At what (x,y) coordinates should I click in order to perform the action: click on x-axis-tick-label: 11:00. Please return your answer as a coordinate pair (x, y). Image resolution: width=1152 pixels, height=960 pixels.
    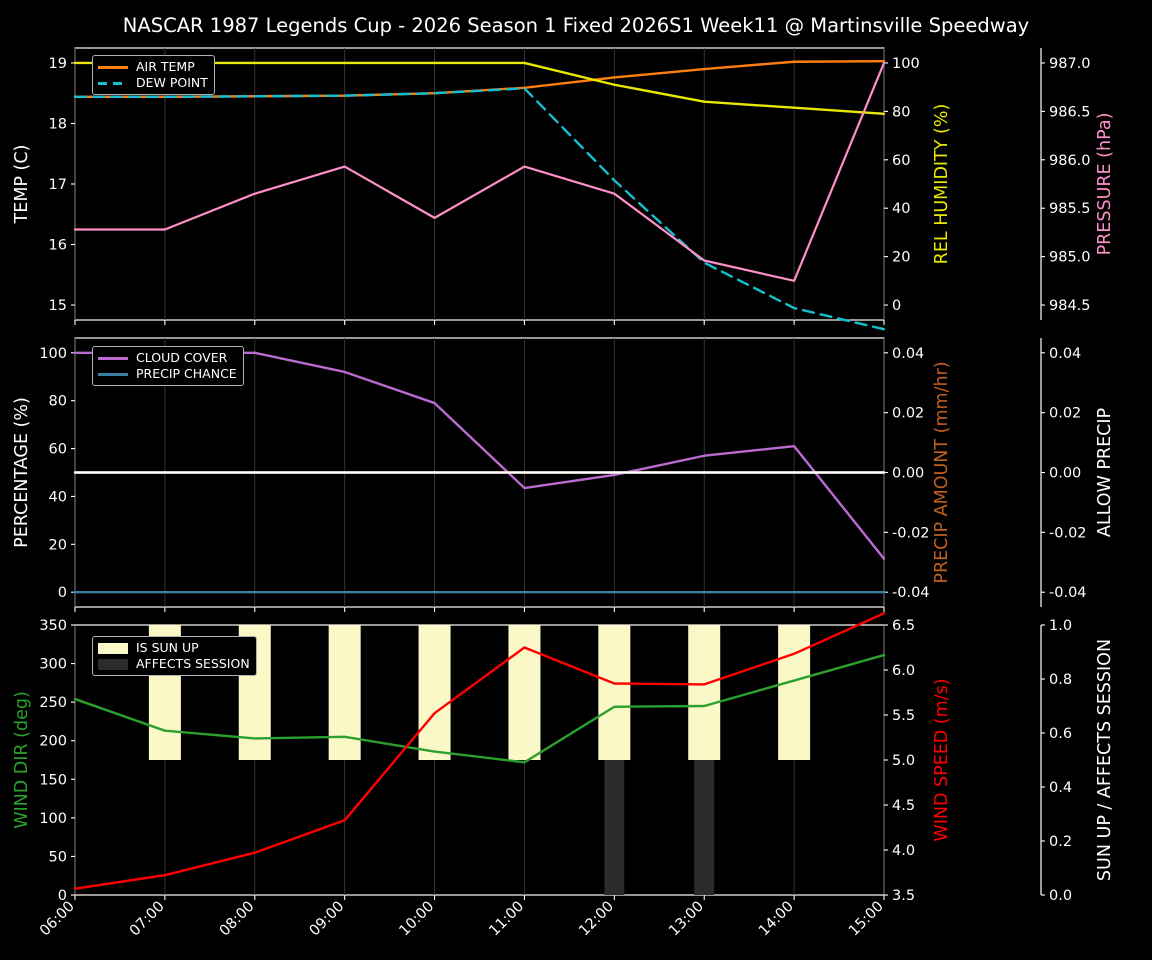
    Looking at the image, I should click on (506, 919).